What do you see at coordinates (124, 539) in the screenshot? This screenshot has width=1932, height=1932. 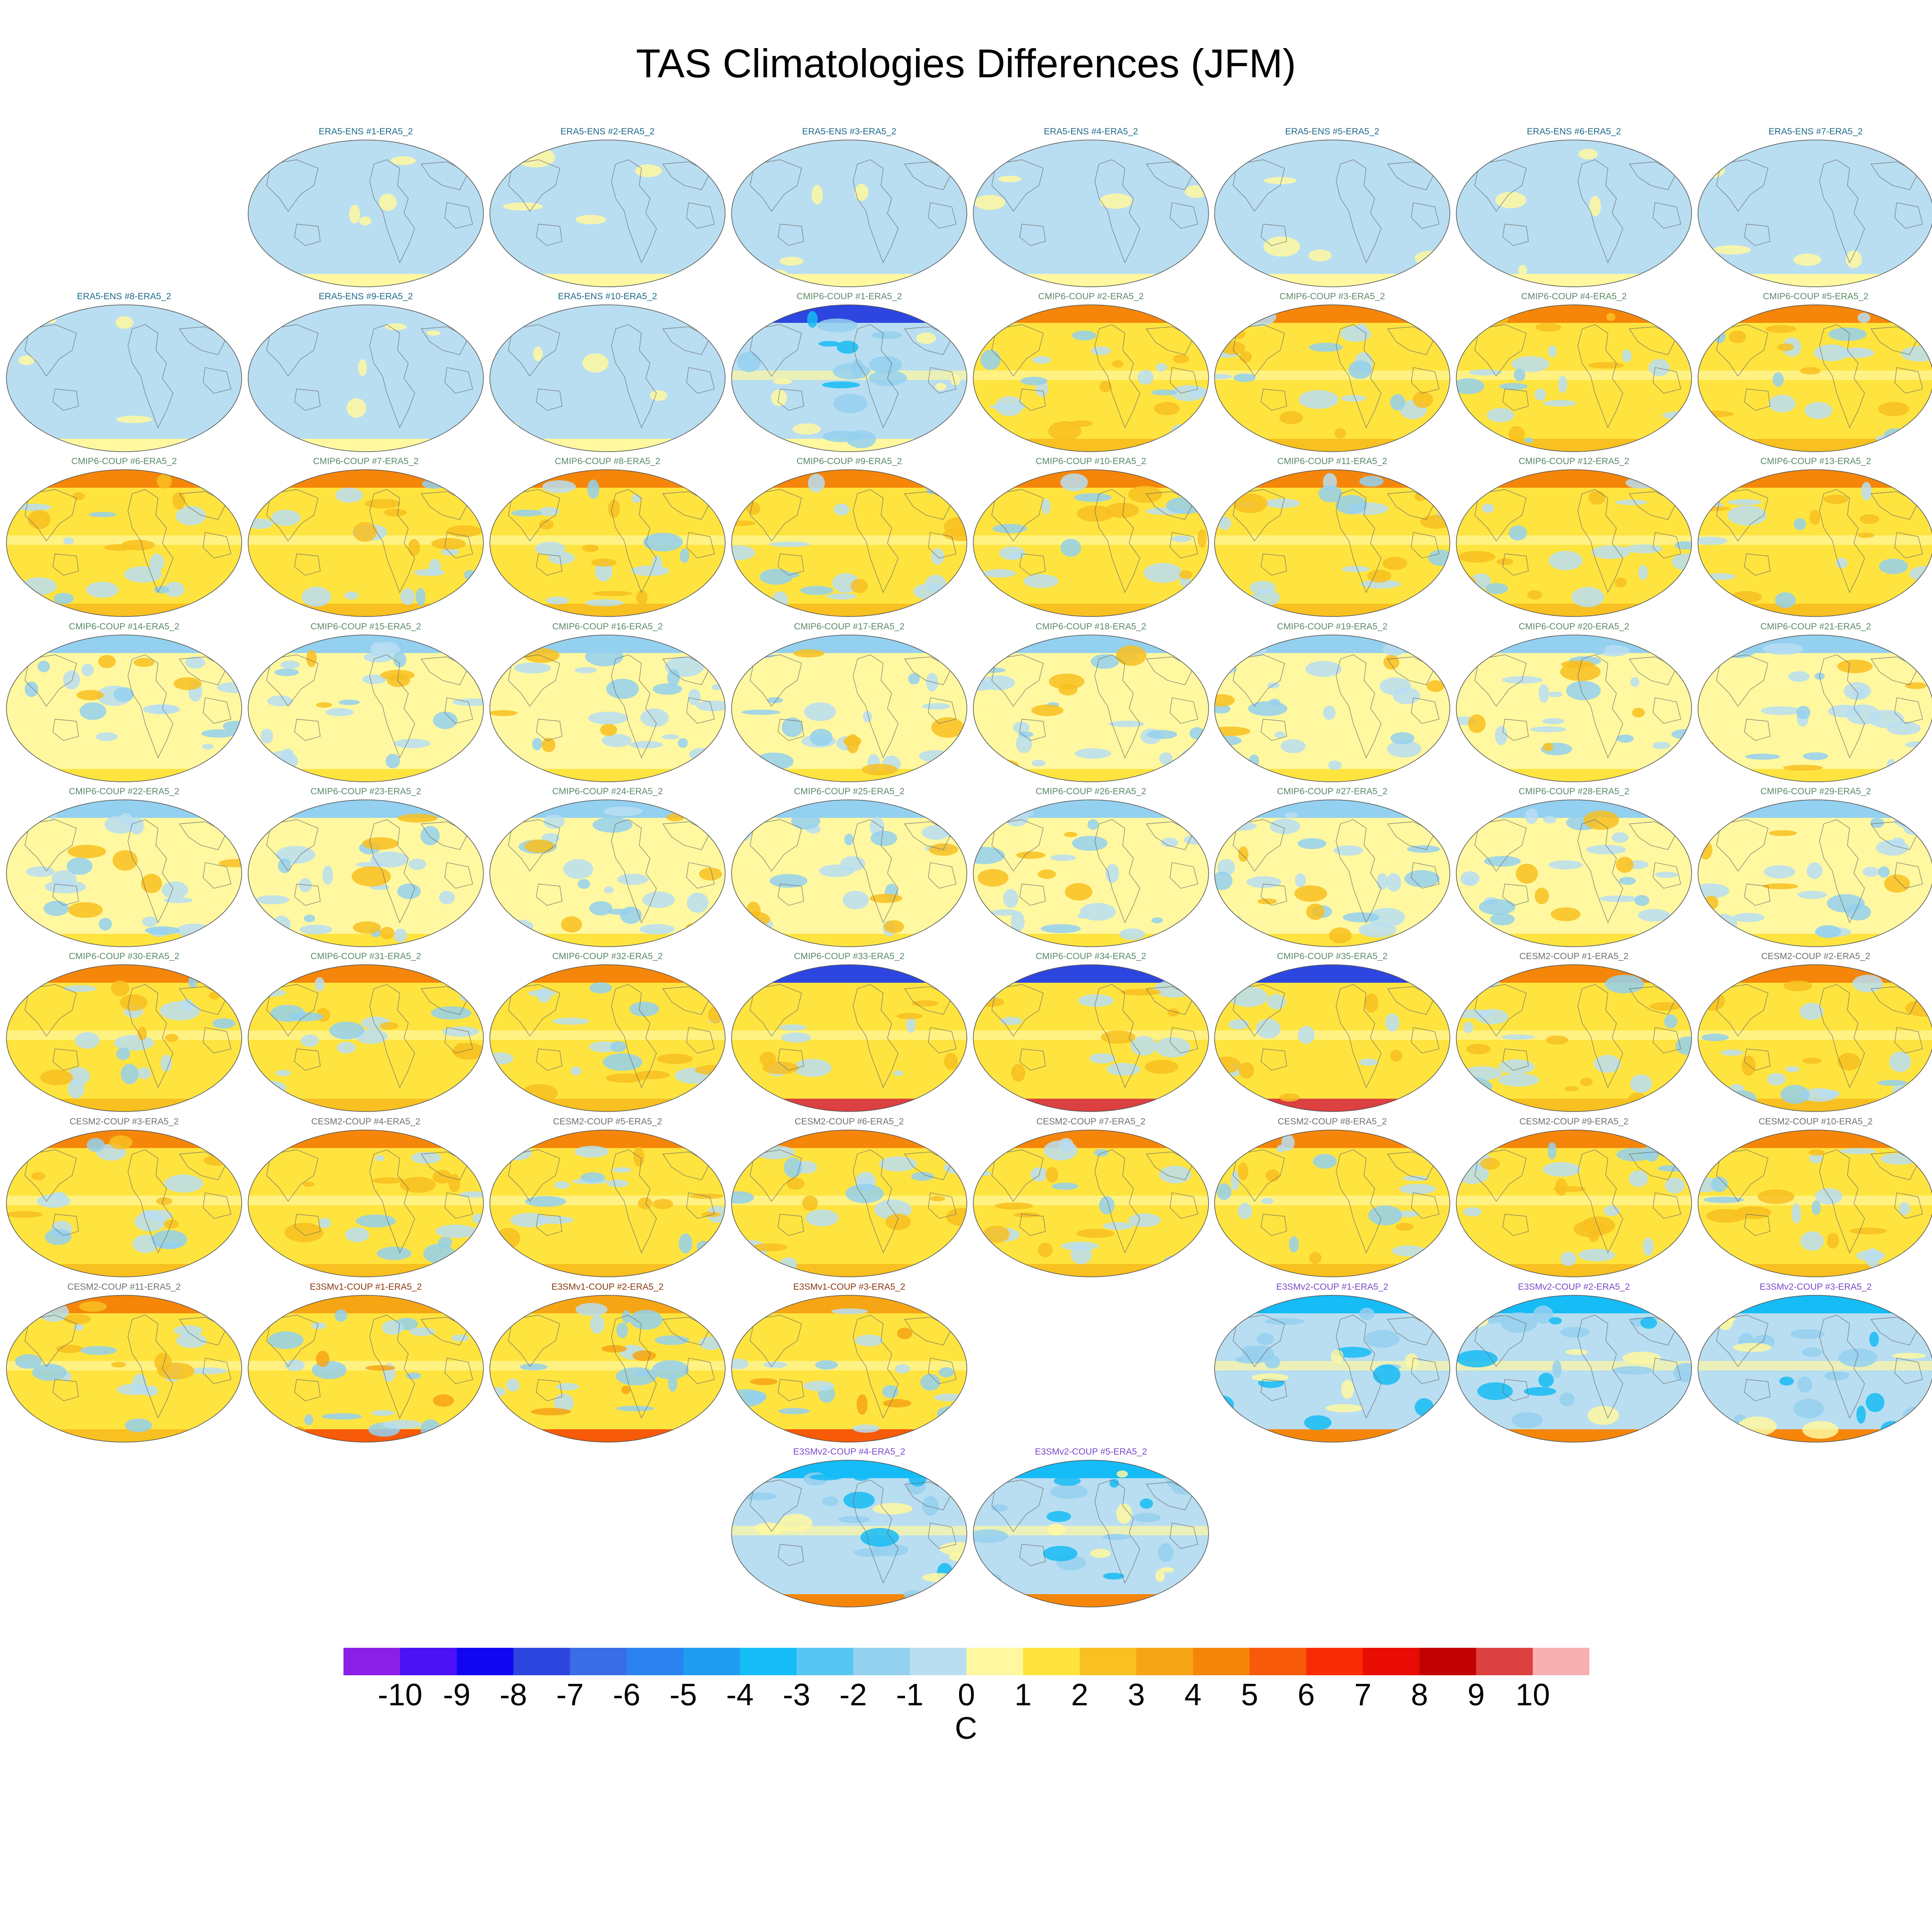 I see `map-panel: CMIP6-COUP #6-ERA5_2` at bounding box center [124, 539].